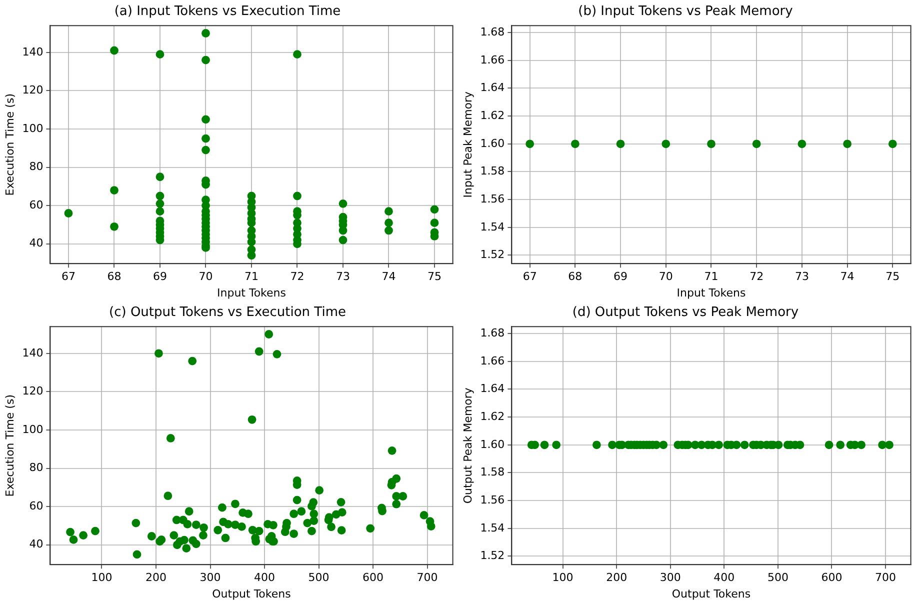  Describe the element at coordinates (467, 144) in the screenshot. I see `y-axis-title: Input Peak Memory` at that location.